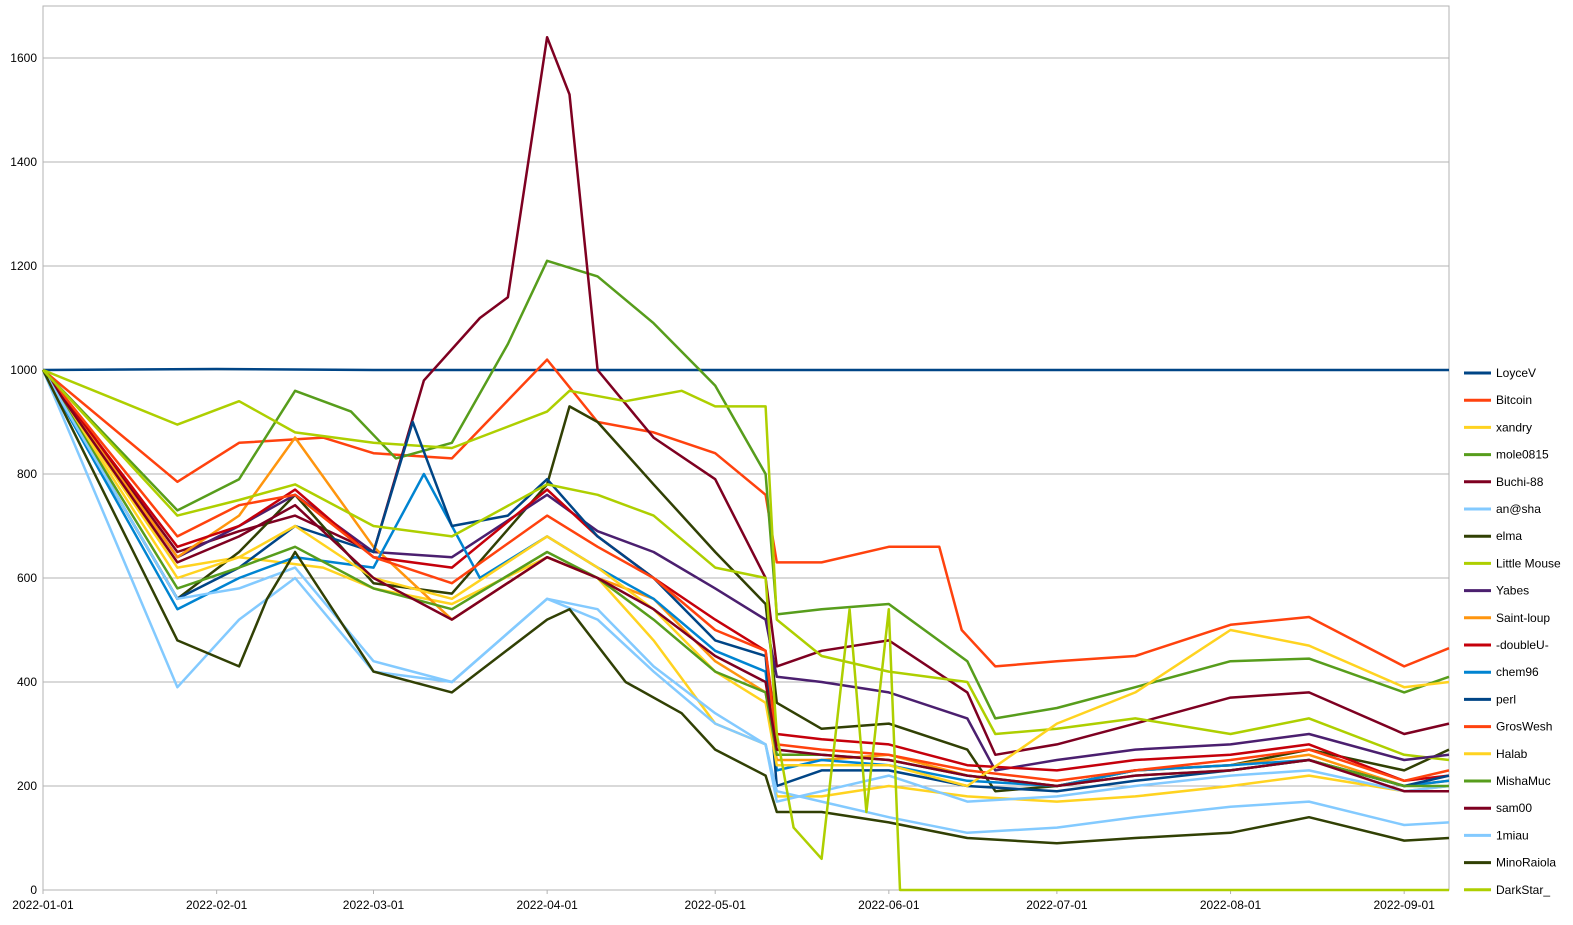 This screenshot has height=925, width=1573. Describe the element at coordinates (23, 370) in the screenshot. I see `y-tick-label: 1000` at that location.